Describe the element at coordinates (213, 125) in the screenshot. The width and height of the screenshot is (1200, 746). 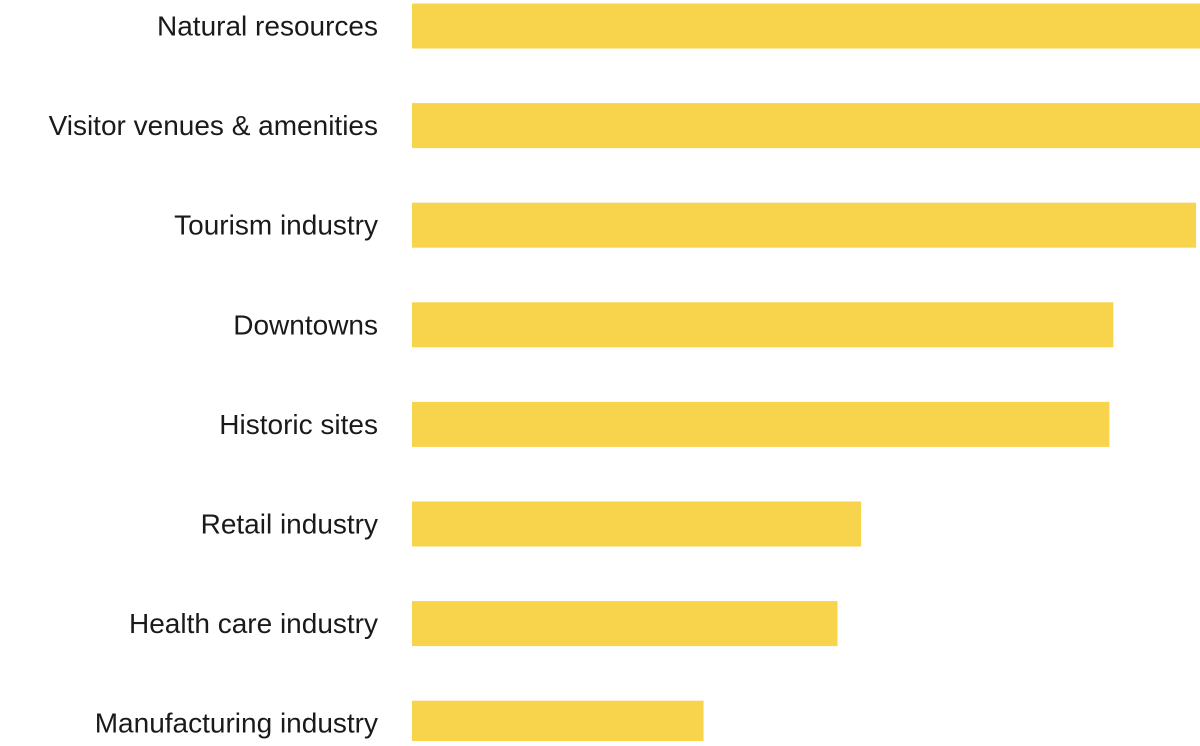
I see `category-label-1: Visitor venues & amenities` at that location.